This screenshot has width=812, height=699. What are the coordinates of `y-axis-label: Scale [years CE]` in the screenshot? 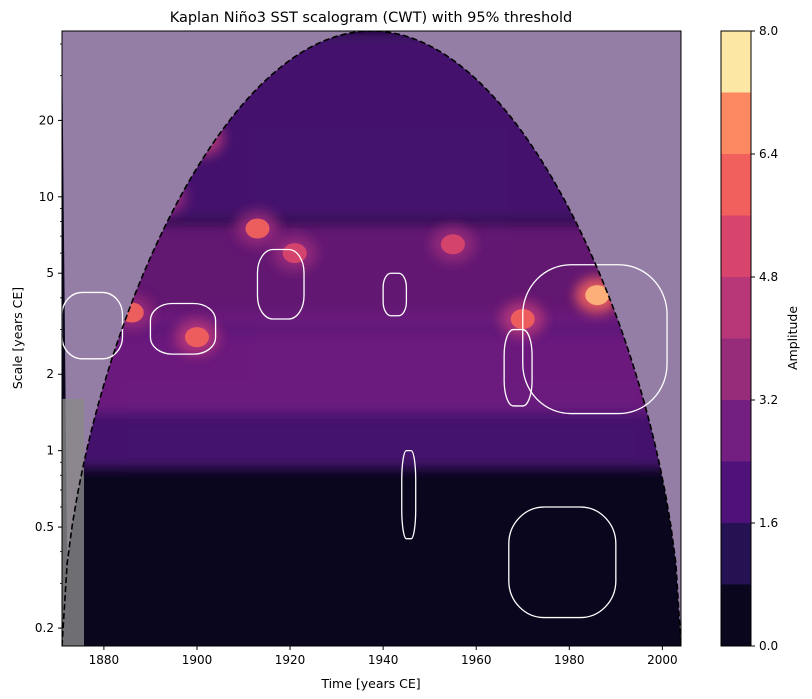 It's located at (17, 338).